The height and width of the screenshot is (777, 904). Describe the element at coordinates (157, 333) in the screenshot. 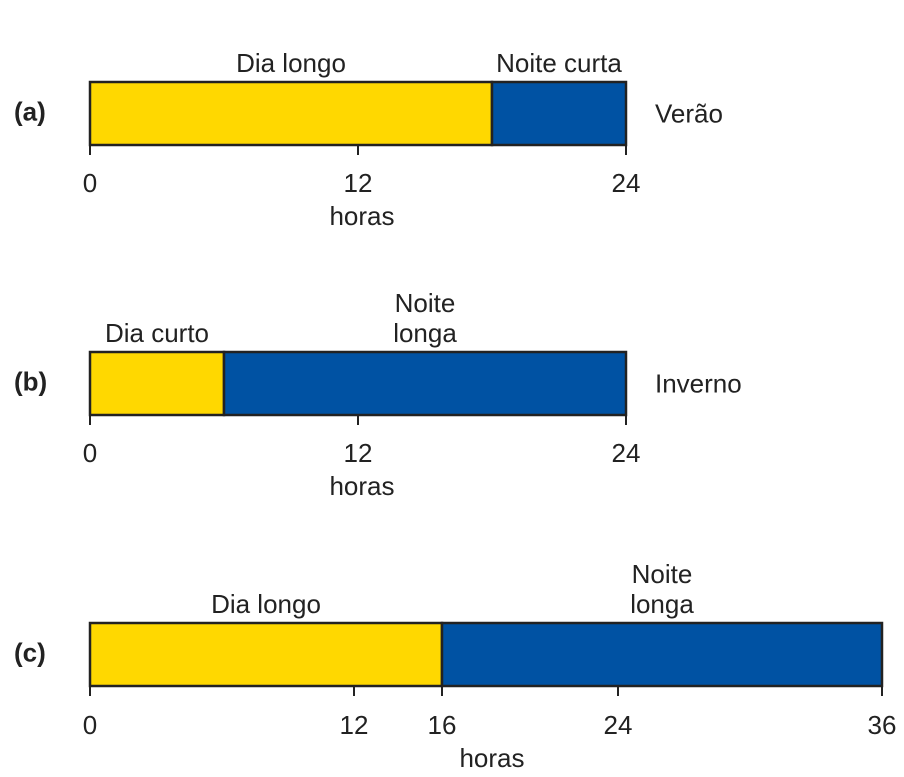

I see `segment-label: Dia curto` at that location.